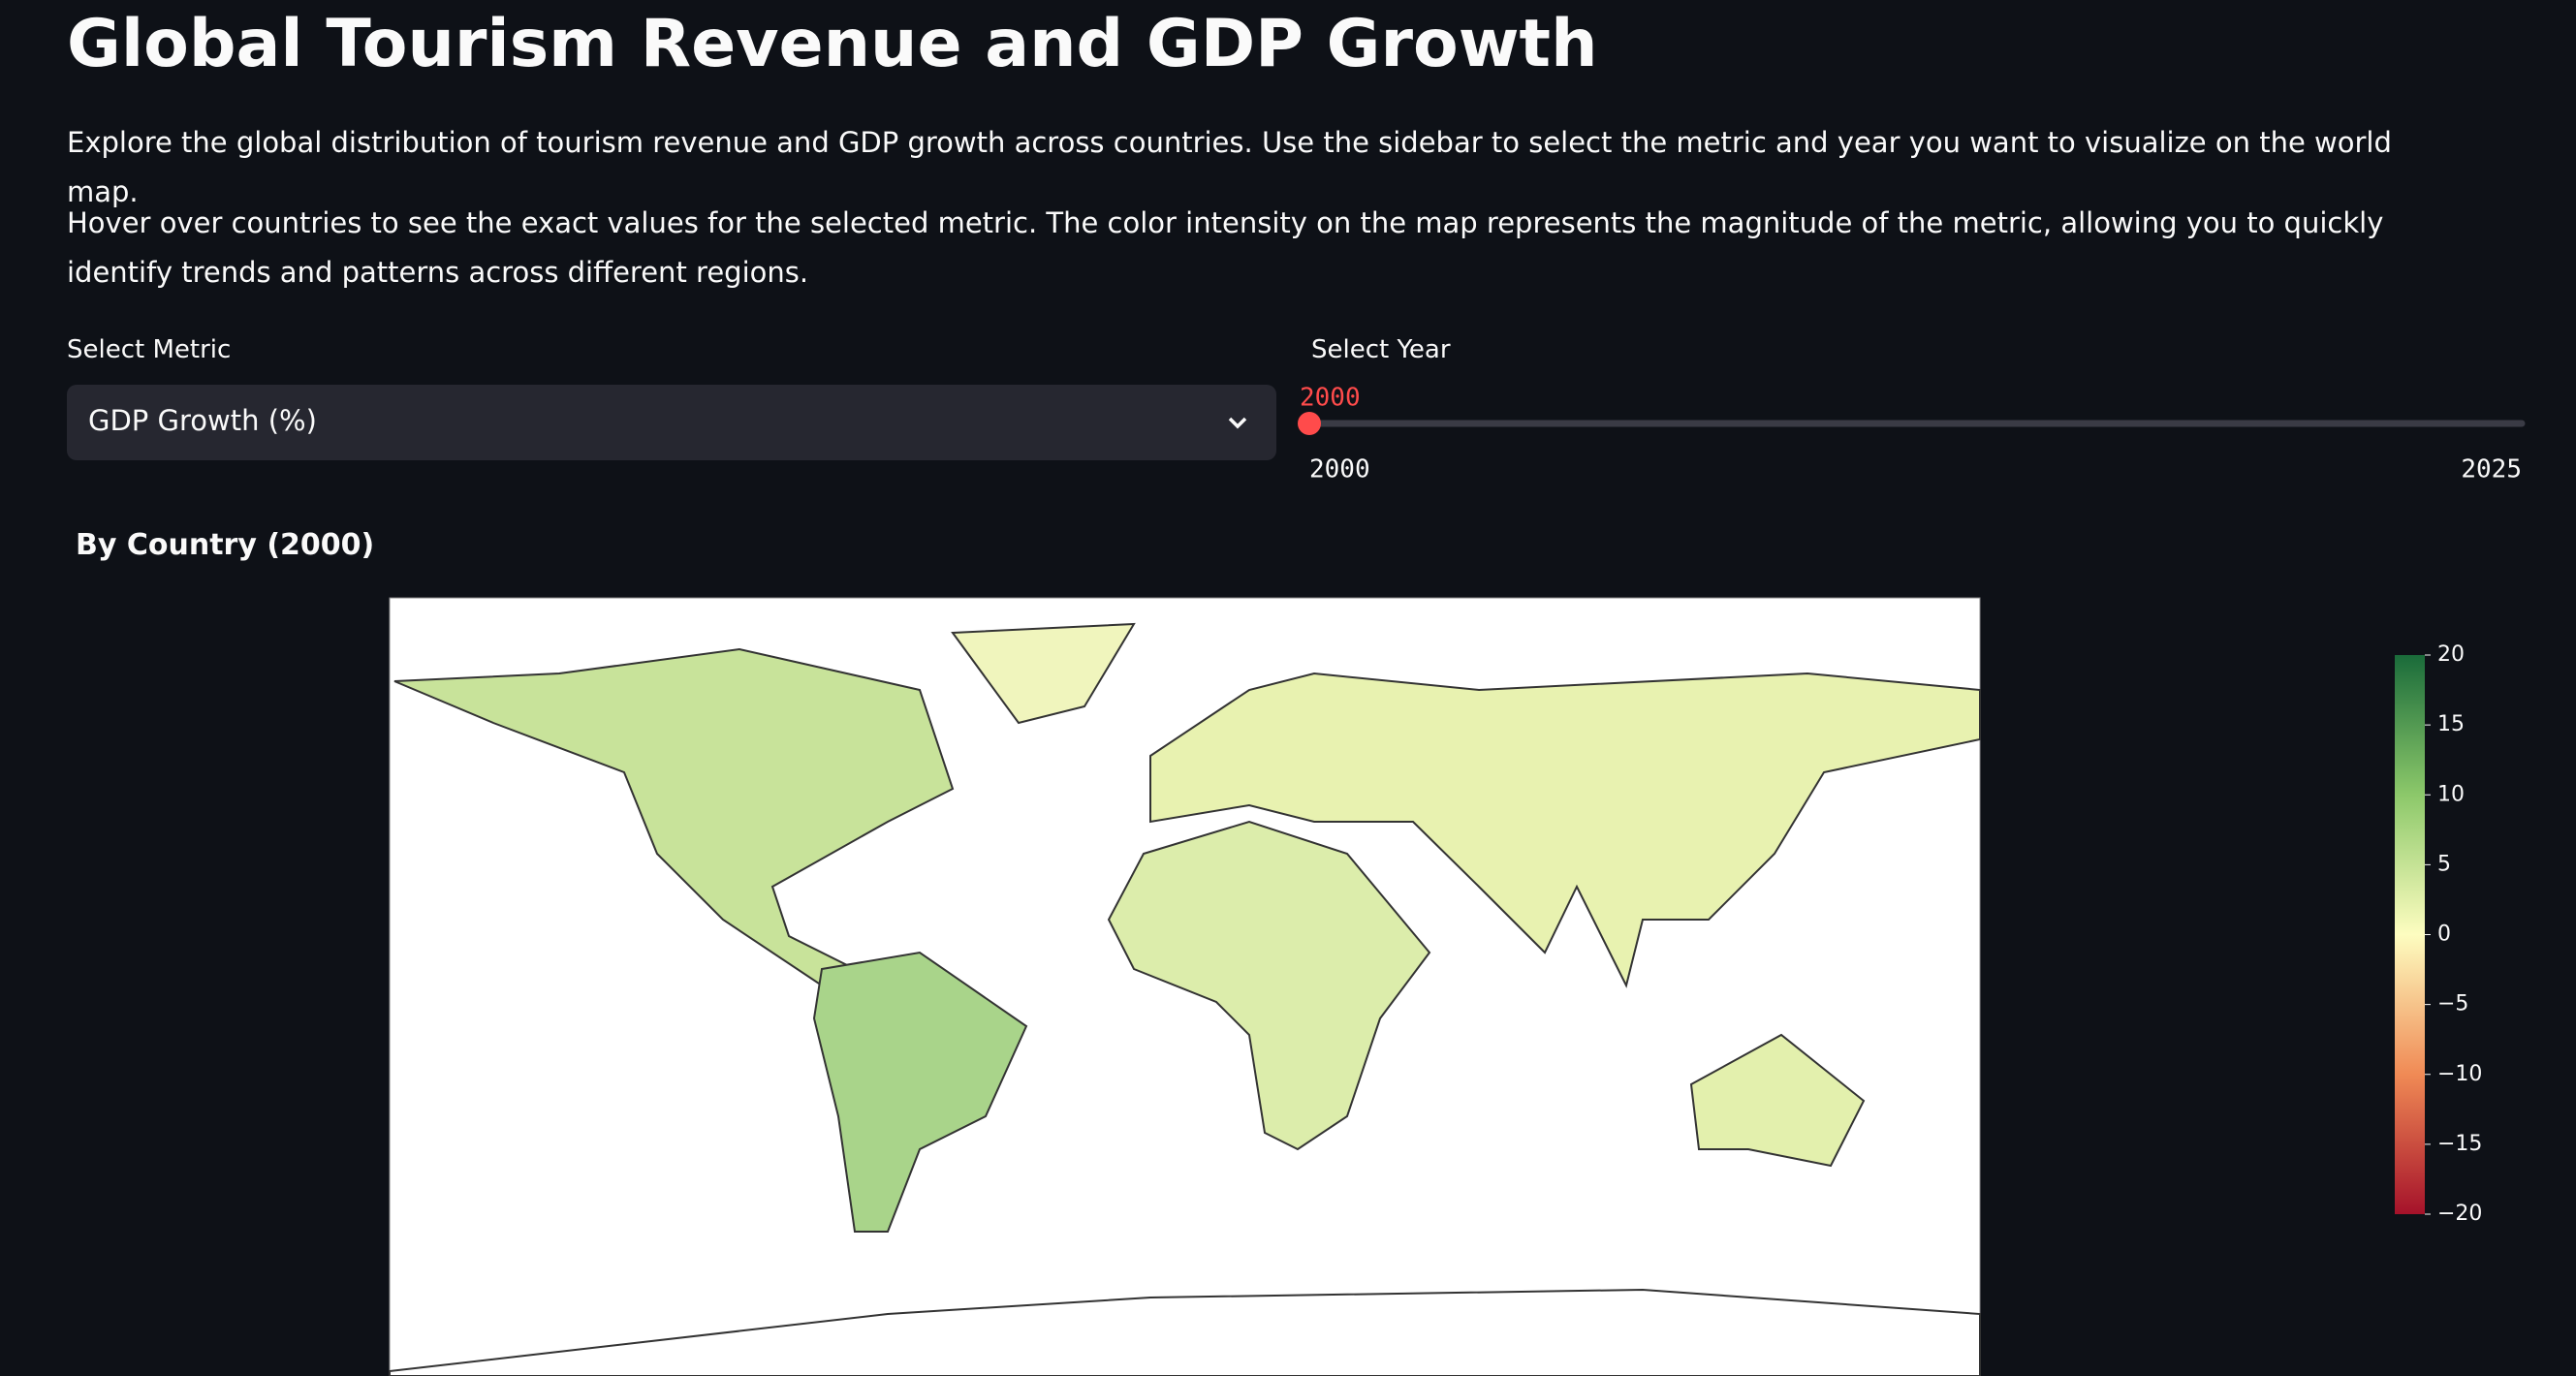 The height and width of the screenshot is (1376, 2576). Describe the element at coordinates (2491, 470) in the screenshot. I see `slider-max: 2025` at that location.